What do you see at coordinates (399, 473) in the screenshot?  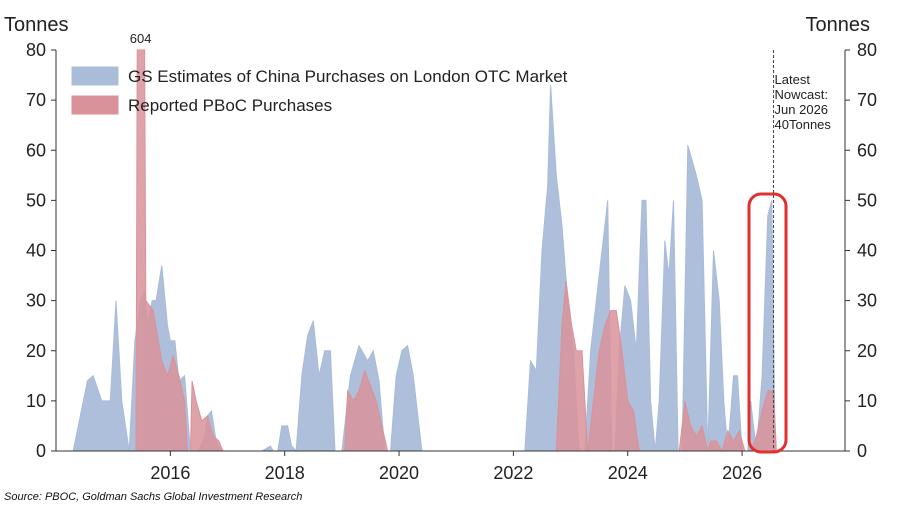 I see `x-tick-label: 2020` at bounding box center [399, 473].